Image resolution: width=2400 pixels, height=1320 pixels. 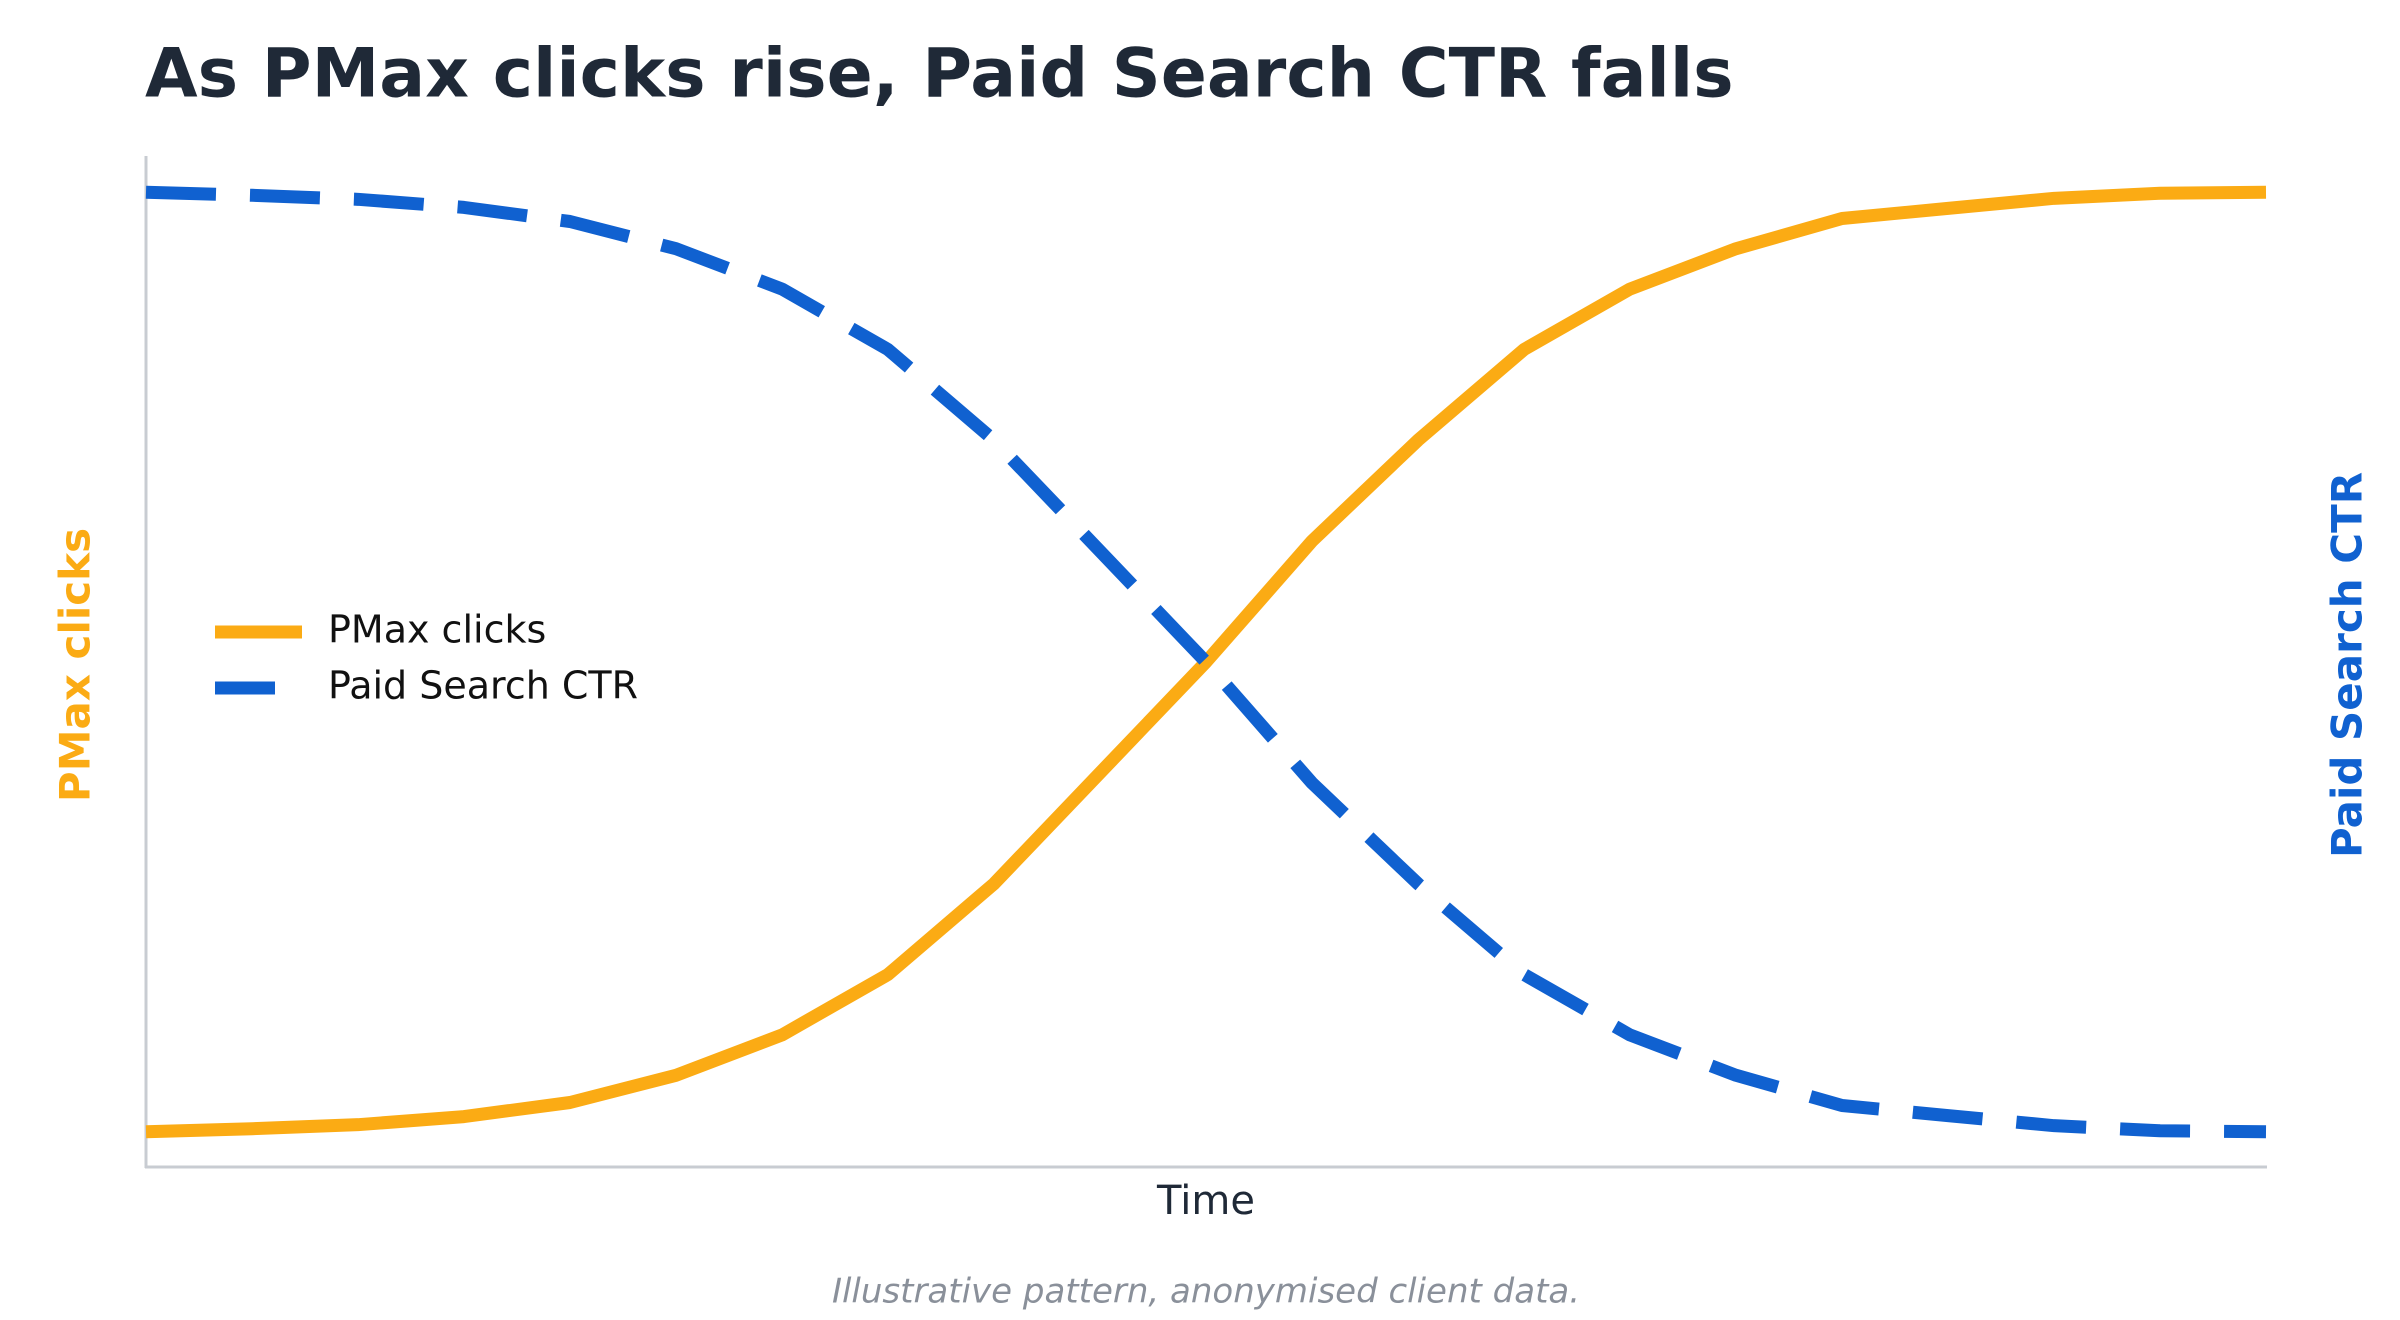 What do you see at coordinates (437, 630) in the screenshot?
I see `legend-label: PMax clicks` at bounding box center [437, 630].